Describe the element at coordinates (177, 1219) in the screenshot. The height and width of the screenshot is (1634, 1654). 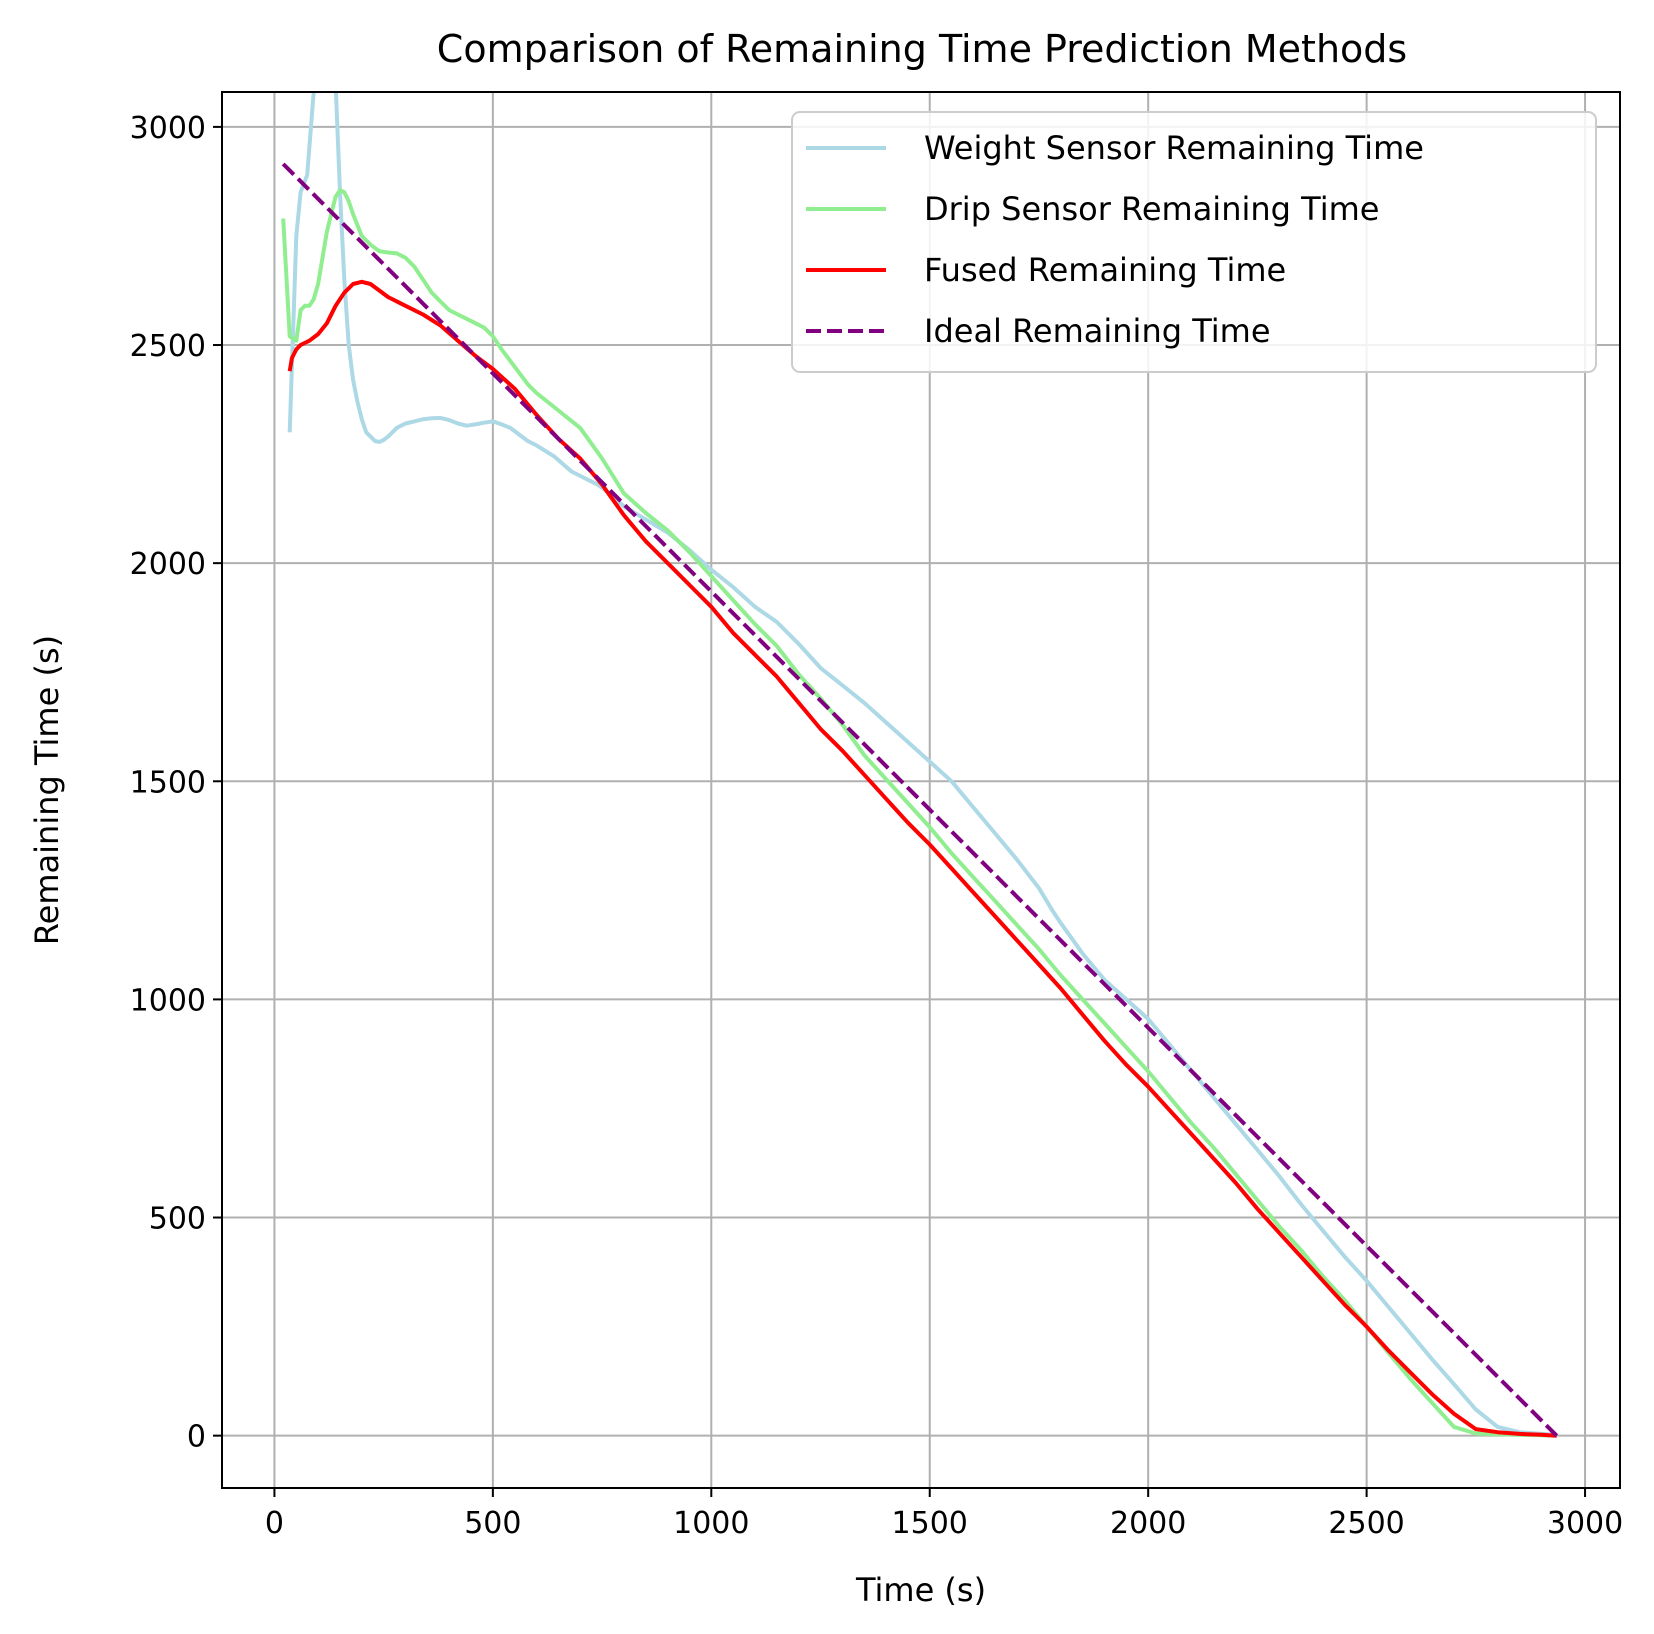
I see `y-tick-label: 500` at that location.